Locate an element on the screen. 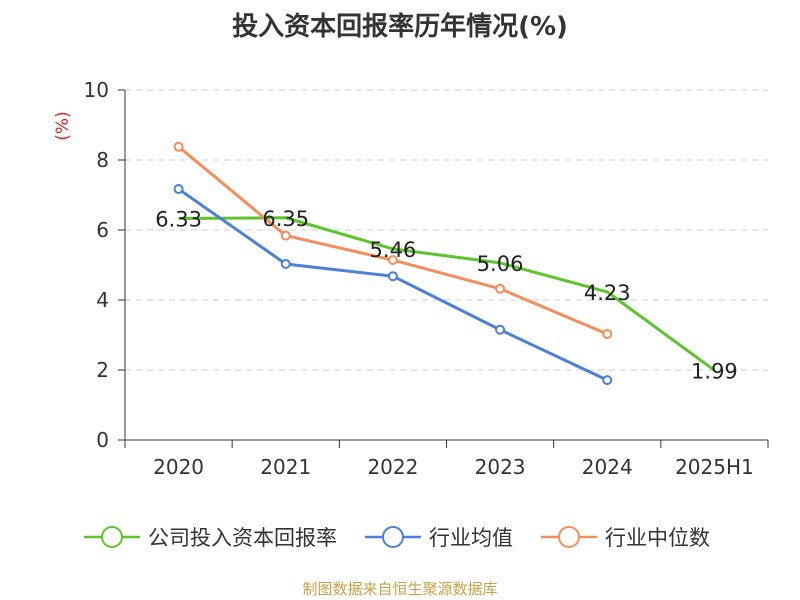  x-tick-label: 2024 is located at coordinates (607, 467).